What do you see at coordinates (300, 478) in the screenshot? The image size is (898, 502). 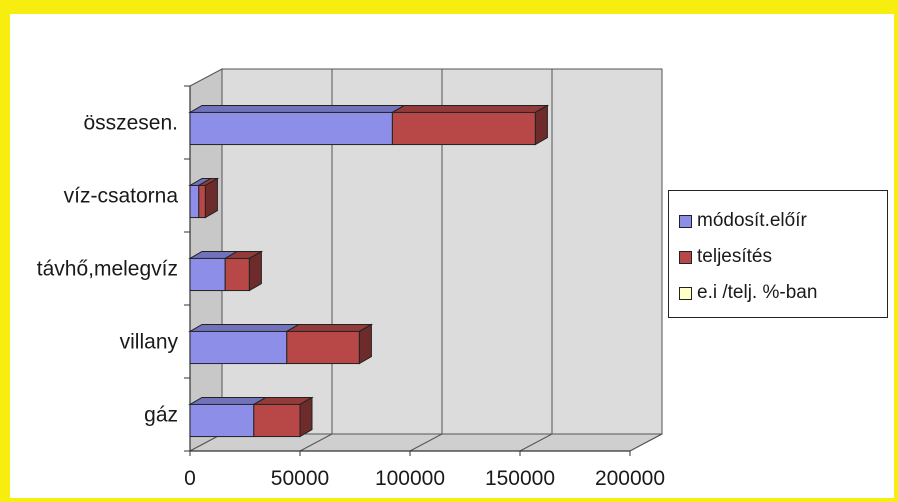 I see `x-tick-label: 50000` at bounding box center [300, 478].